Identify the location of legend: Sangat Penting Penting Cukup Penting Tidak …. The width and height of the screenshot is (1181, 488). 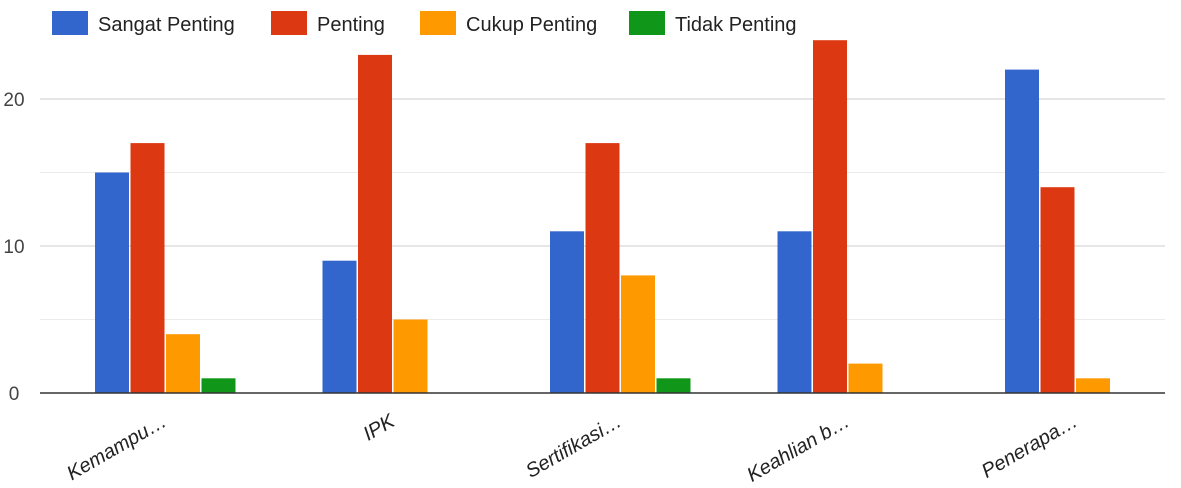
(424, 23).